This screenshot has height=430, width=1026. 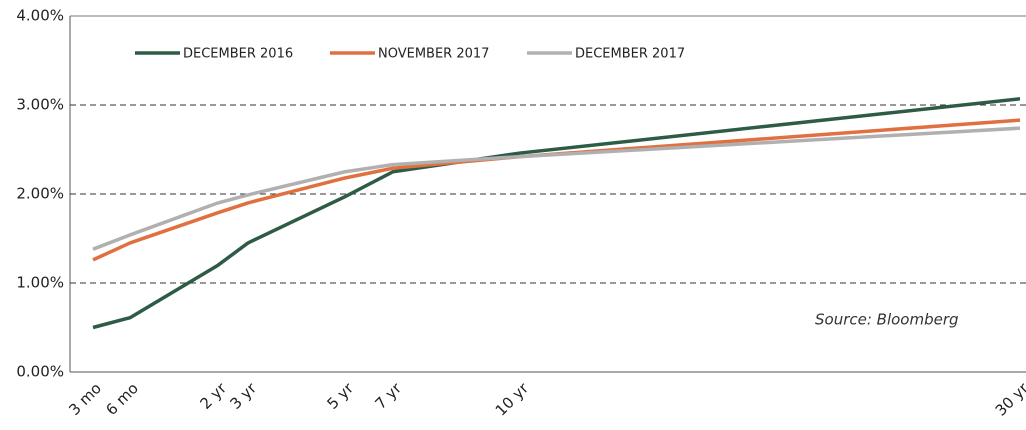 What do you see at coordinates (122, 399) in the screenshot?
I see `x-tick-label: 6 mo` at bounding box center [122, 399].